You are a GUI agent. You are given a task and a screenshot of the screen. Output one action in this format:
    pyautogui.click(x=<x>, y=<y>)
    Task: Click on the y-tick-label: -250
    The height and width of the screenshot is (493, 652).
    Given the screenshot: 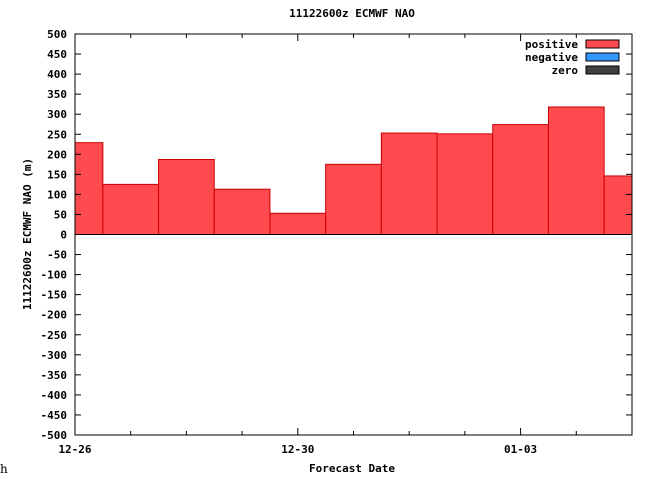 What is the action you would take?
    pyautogui.click(x=54, y=335)
    